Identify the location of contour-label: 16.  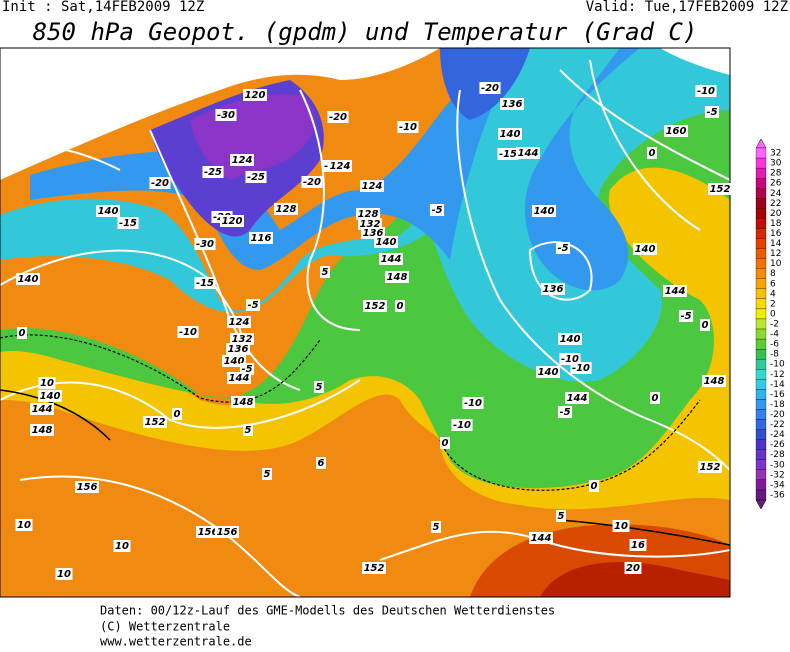
(638, 545).